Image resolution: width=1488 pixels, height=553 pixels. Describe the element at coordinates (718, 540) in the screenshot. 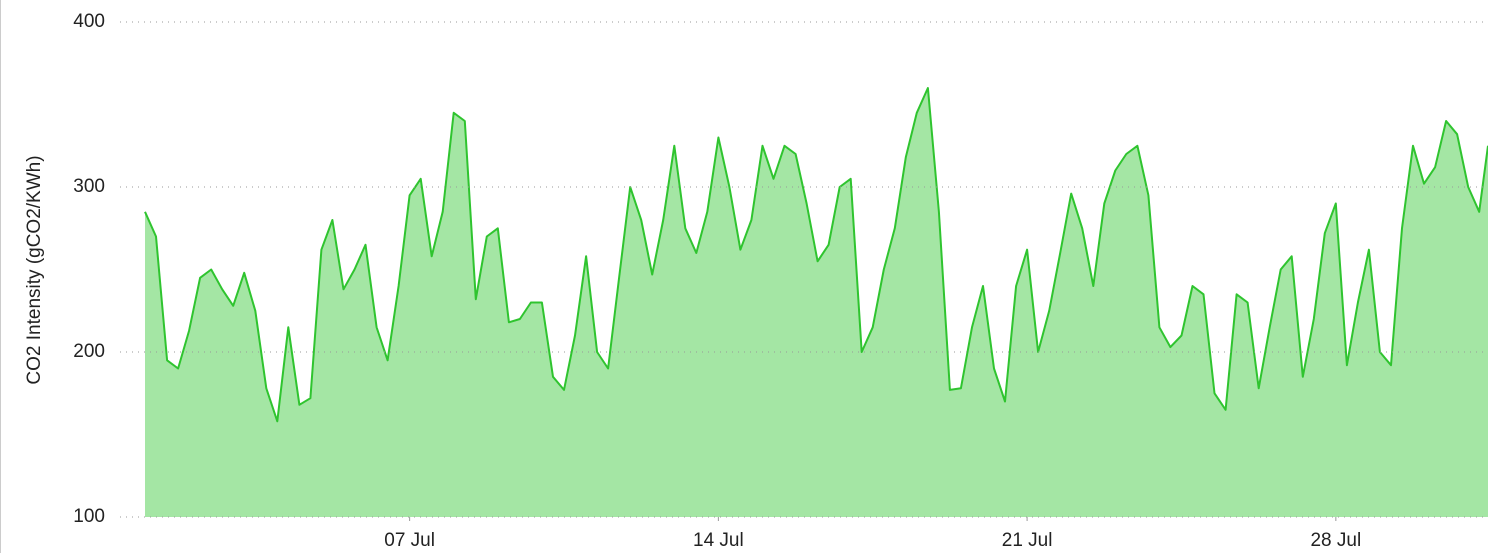

I see `x-tick-label: 14 Jul` at that location.